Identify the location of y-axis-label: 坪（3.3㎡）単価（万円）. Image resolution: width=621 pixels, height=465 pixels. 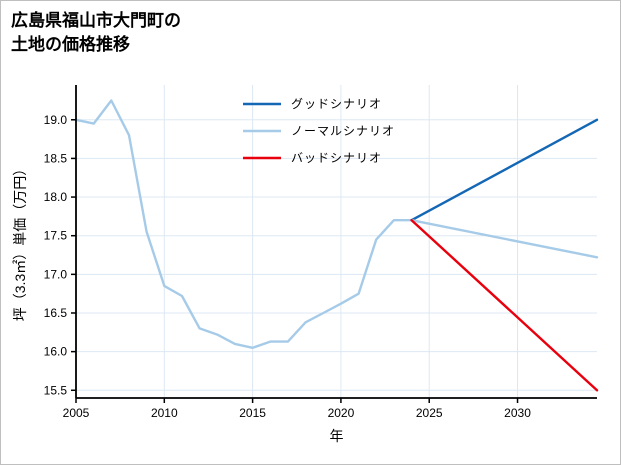
(20, 241).